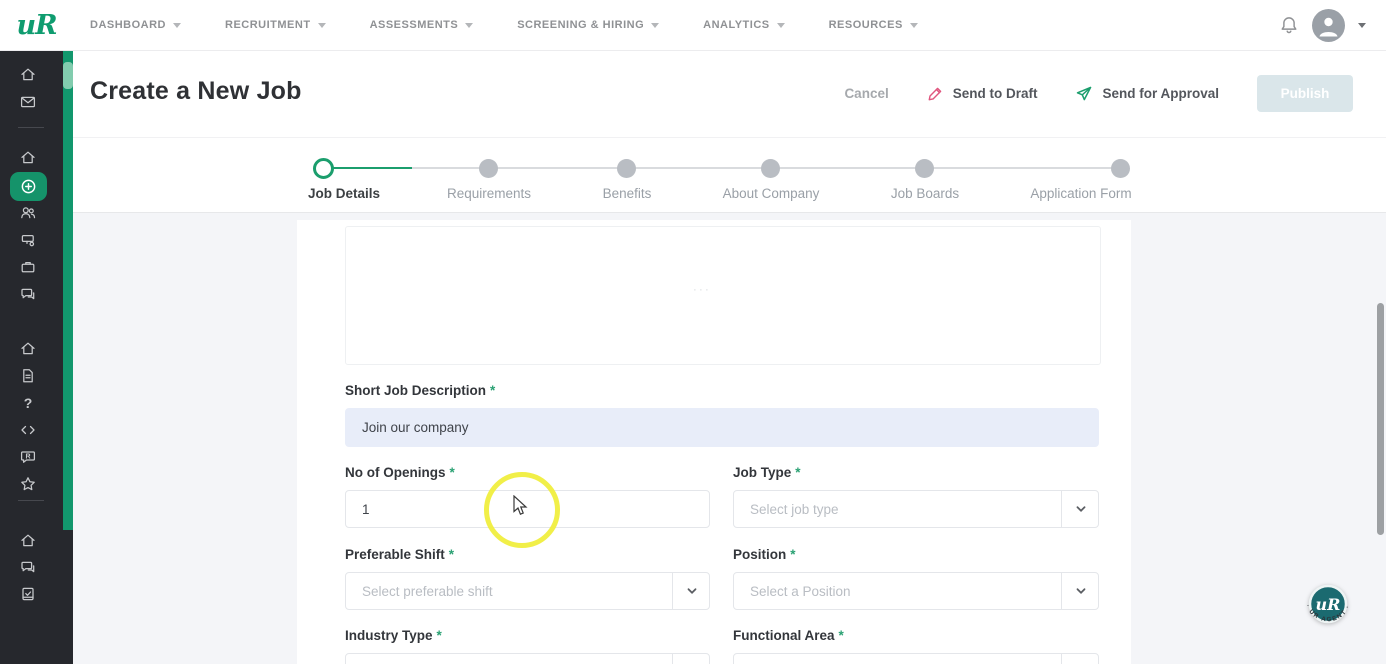 The width and height of the screenshot is (1386, 664). I want to click on svg-text: uR, so click(1328, 604).